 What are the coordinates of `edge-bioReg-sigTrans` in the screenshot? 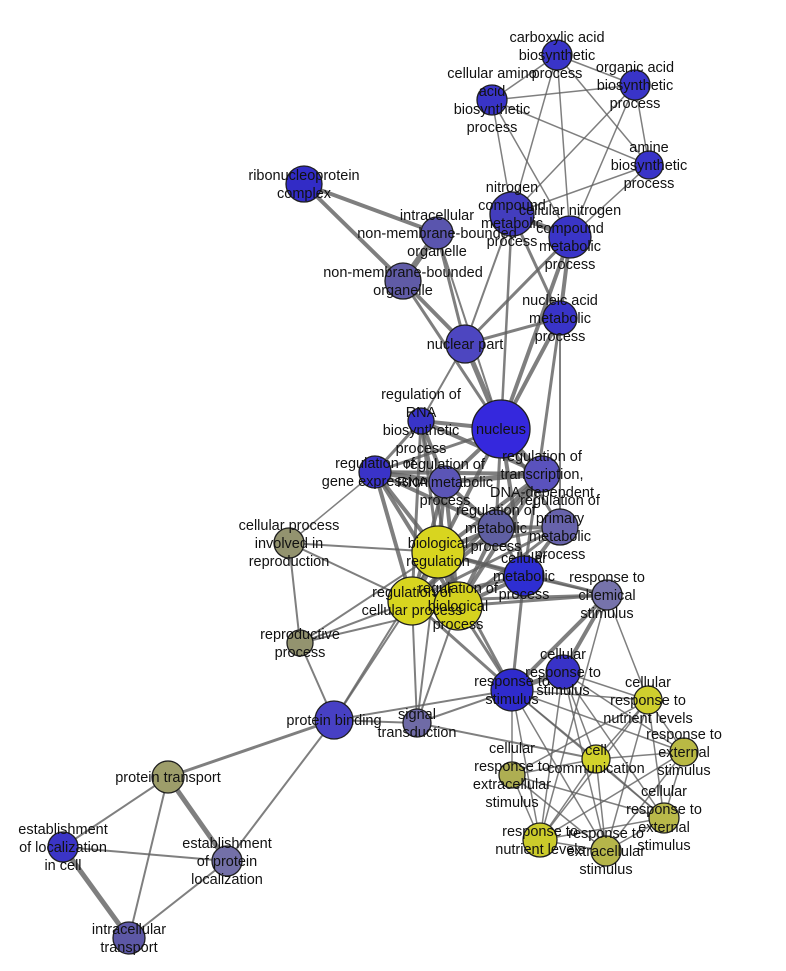 It's located at (427, 637).